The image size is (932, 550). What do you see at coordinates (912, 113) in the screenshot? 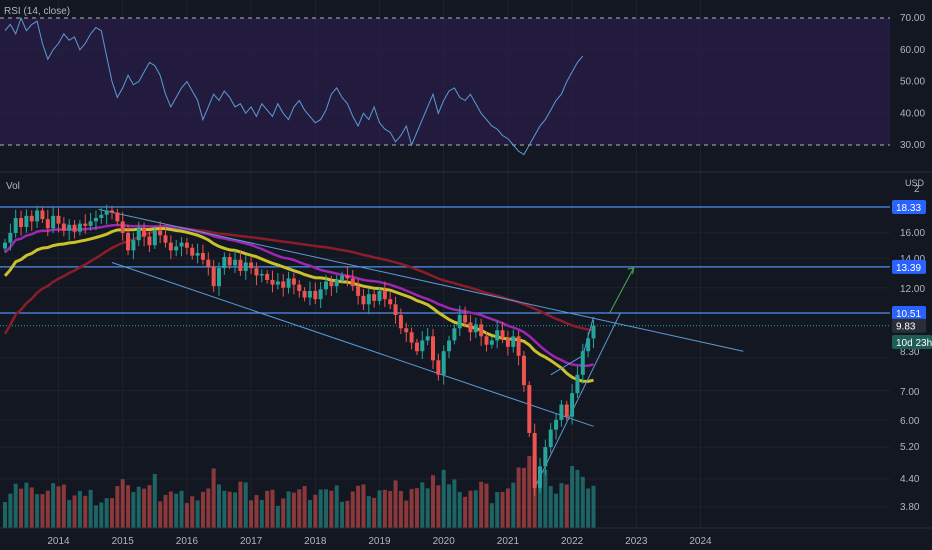
I see `rsi-tick-label: 40.00` at bounding box center [912, 113].